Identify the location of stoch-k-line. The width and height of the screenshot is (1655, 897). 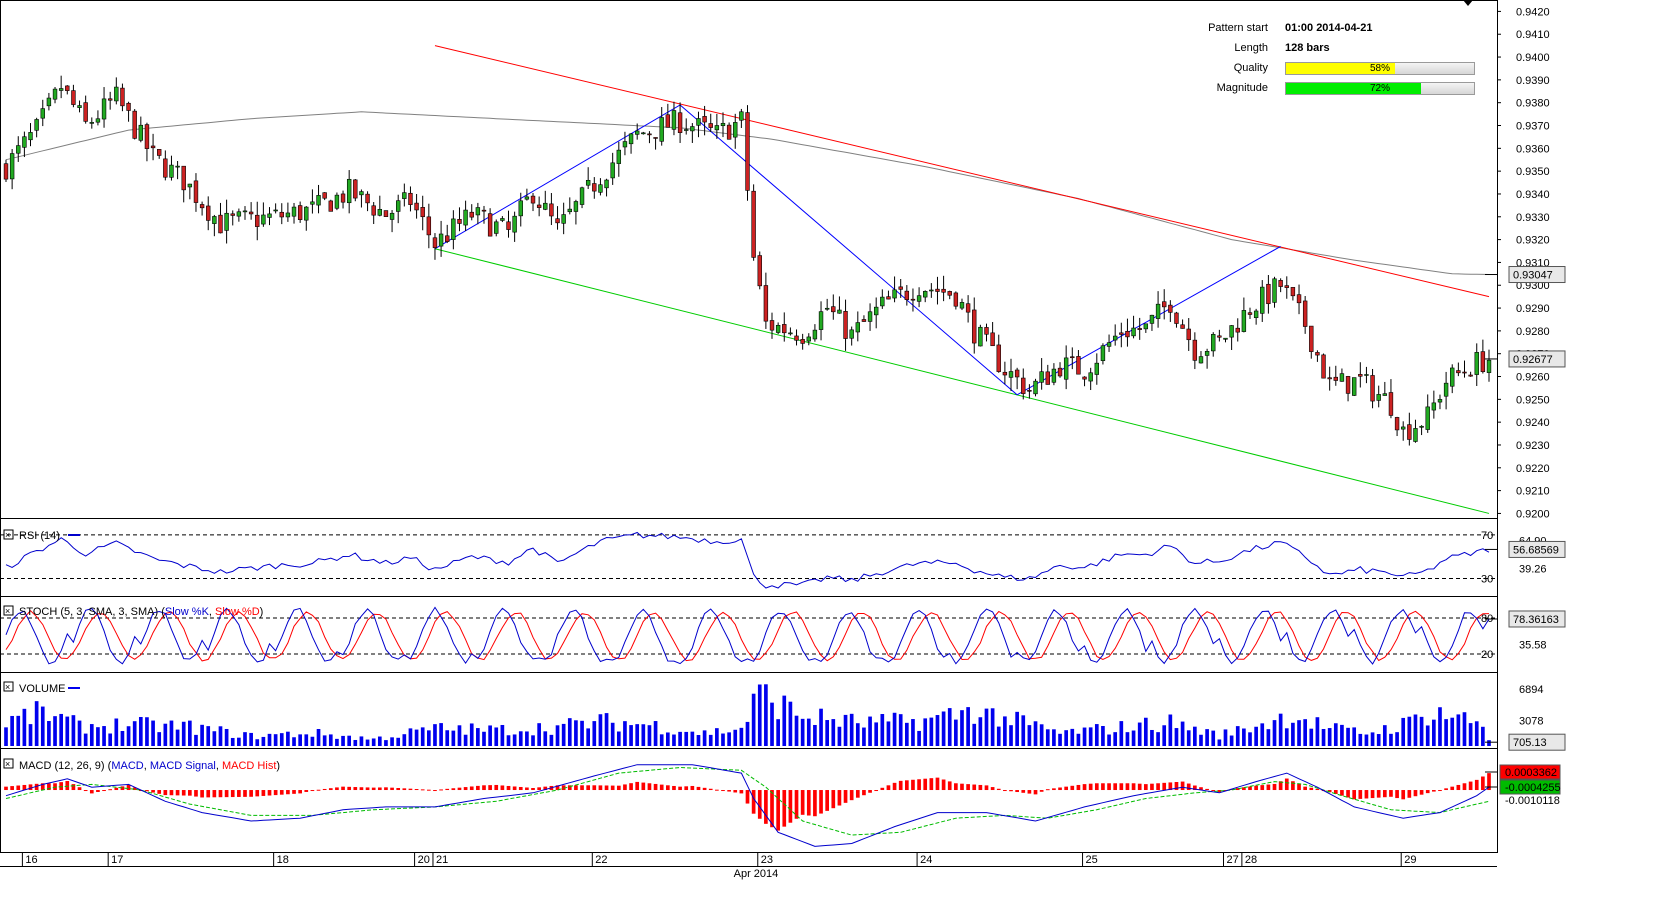
(747, 635).